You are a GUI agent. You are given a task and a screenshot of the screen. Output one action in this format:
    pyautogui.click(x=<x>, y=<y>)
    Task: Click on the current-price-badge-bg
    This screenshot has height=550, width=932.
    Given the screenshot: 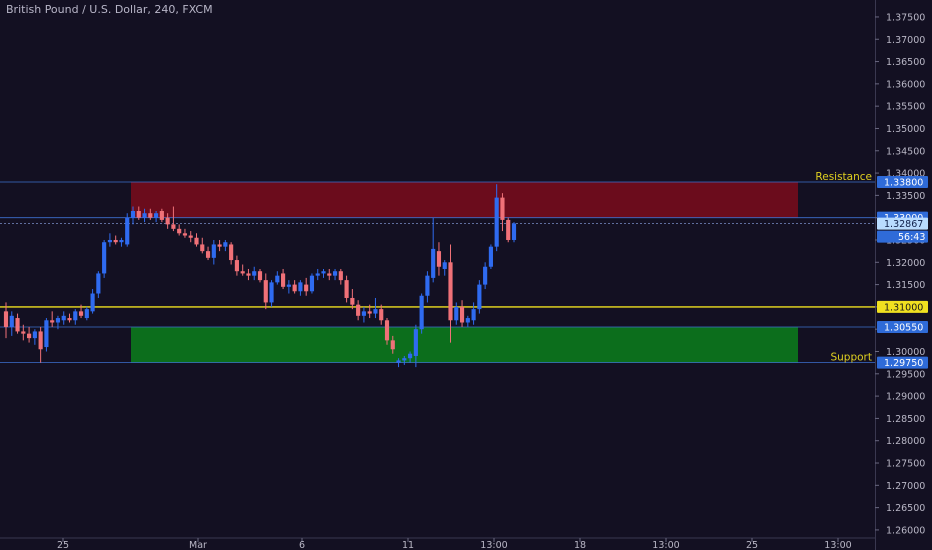 What is the action you would take?
    pyautogui.click(x=902, y=223)
    